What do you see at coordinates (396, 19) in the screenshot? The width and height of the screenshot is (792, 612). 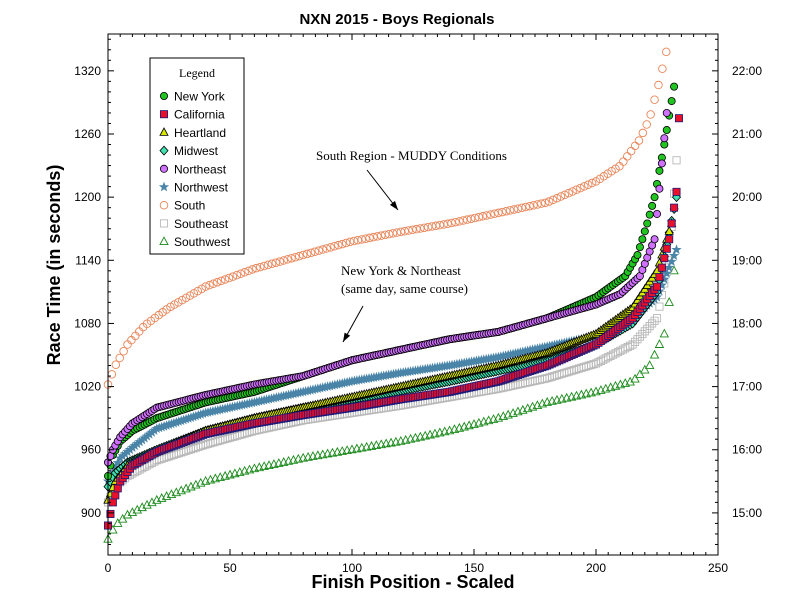 I see `chart-title: NXN 2015 - Boys Regionals` at bounding box center [396, 19].